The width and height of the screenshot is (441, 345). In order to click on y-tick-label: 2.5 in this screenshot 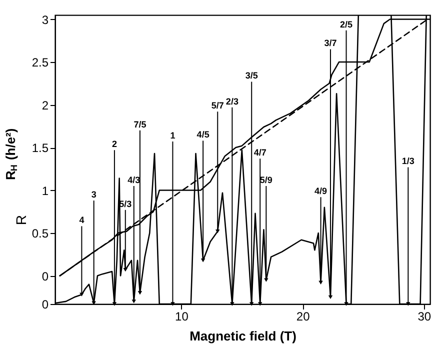, I will do `click(40, 63)`.